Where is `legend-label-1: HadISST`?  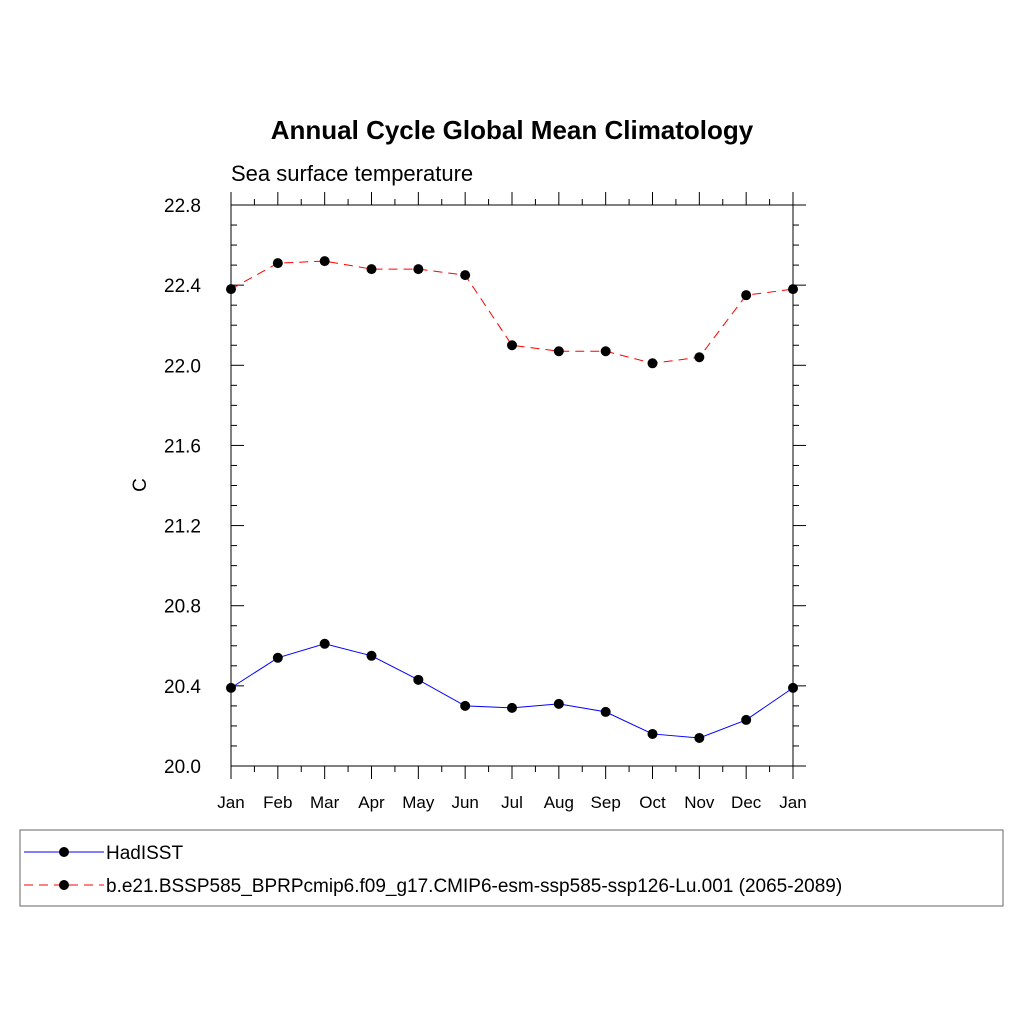 legend-label-1: HadISST is located at coordinates (144, 853).